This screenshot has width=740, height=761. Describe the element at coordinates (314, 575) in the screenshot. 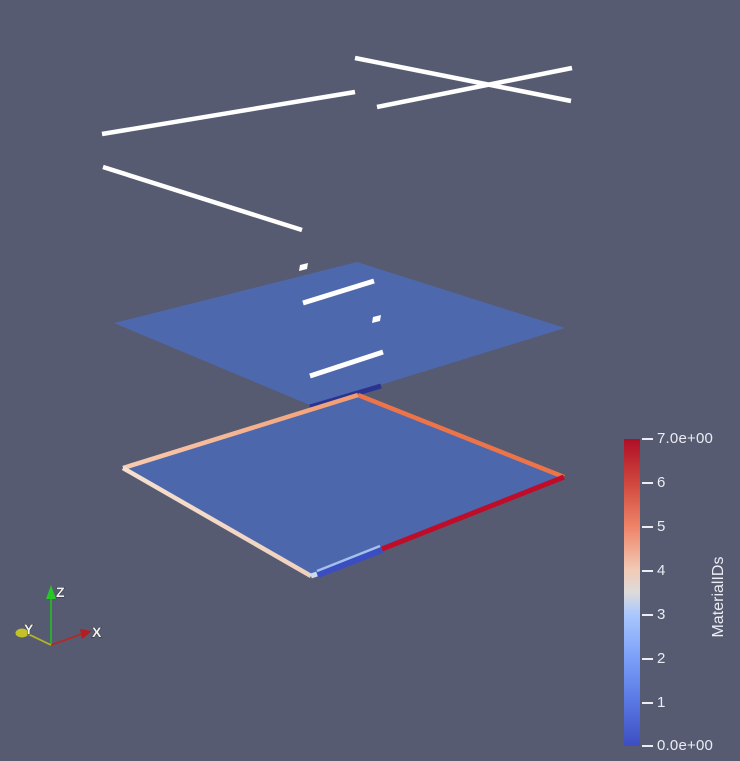

I see `edge-pale-blue-tip` at that location.